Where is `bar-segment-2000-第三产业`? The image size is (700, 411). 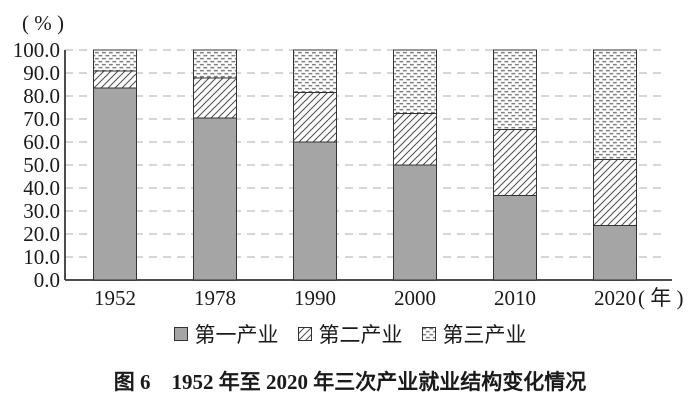 bar-segment-2000-第三产业 is located at coordinates (415, 81).